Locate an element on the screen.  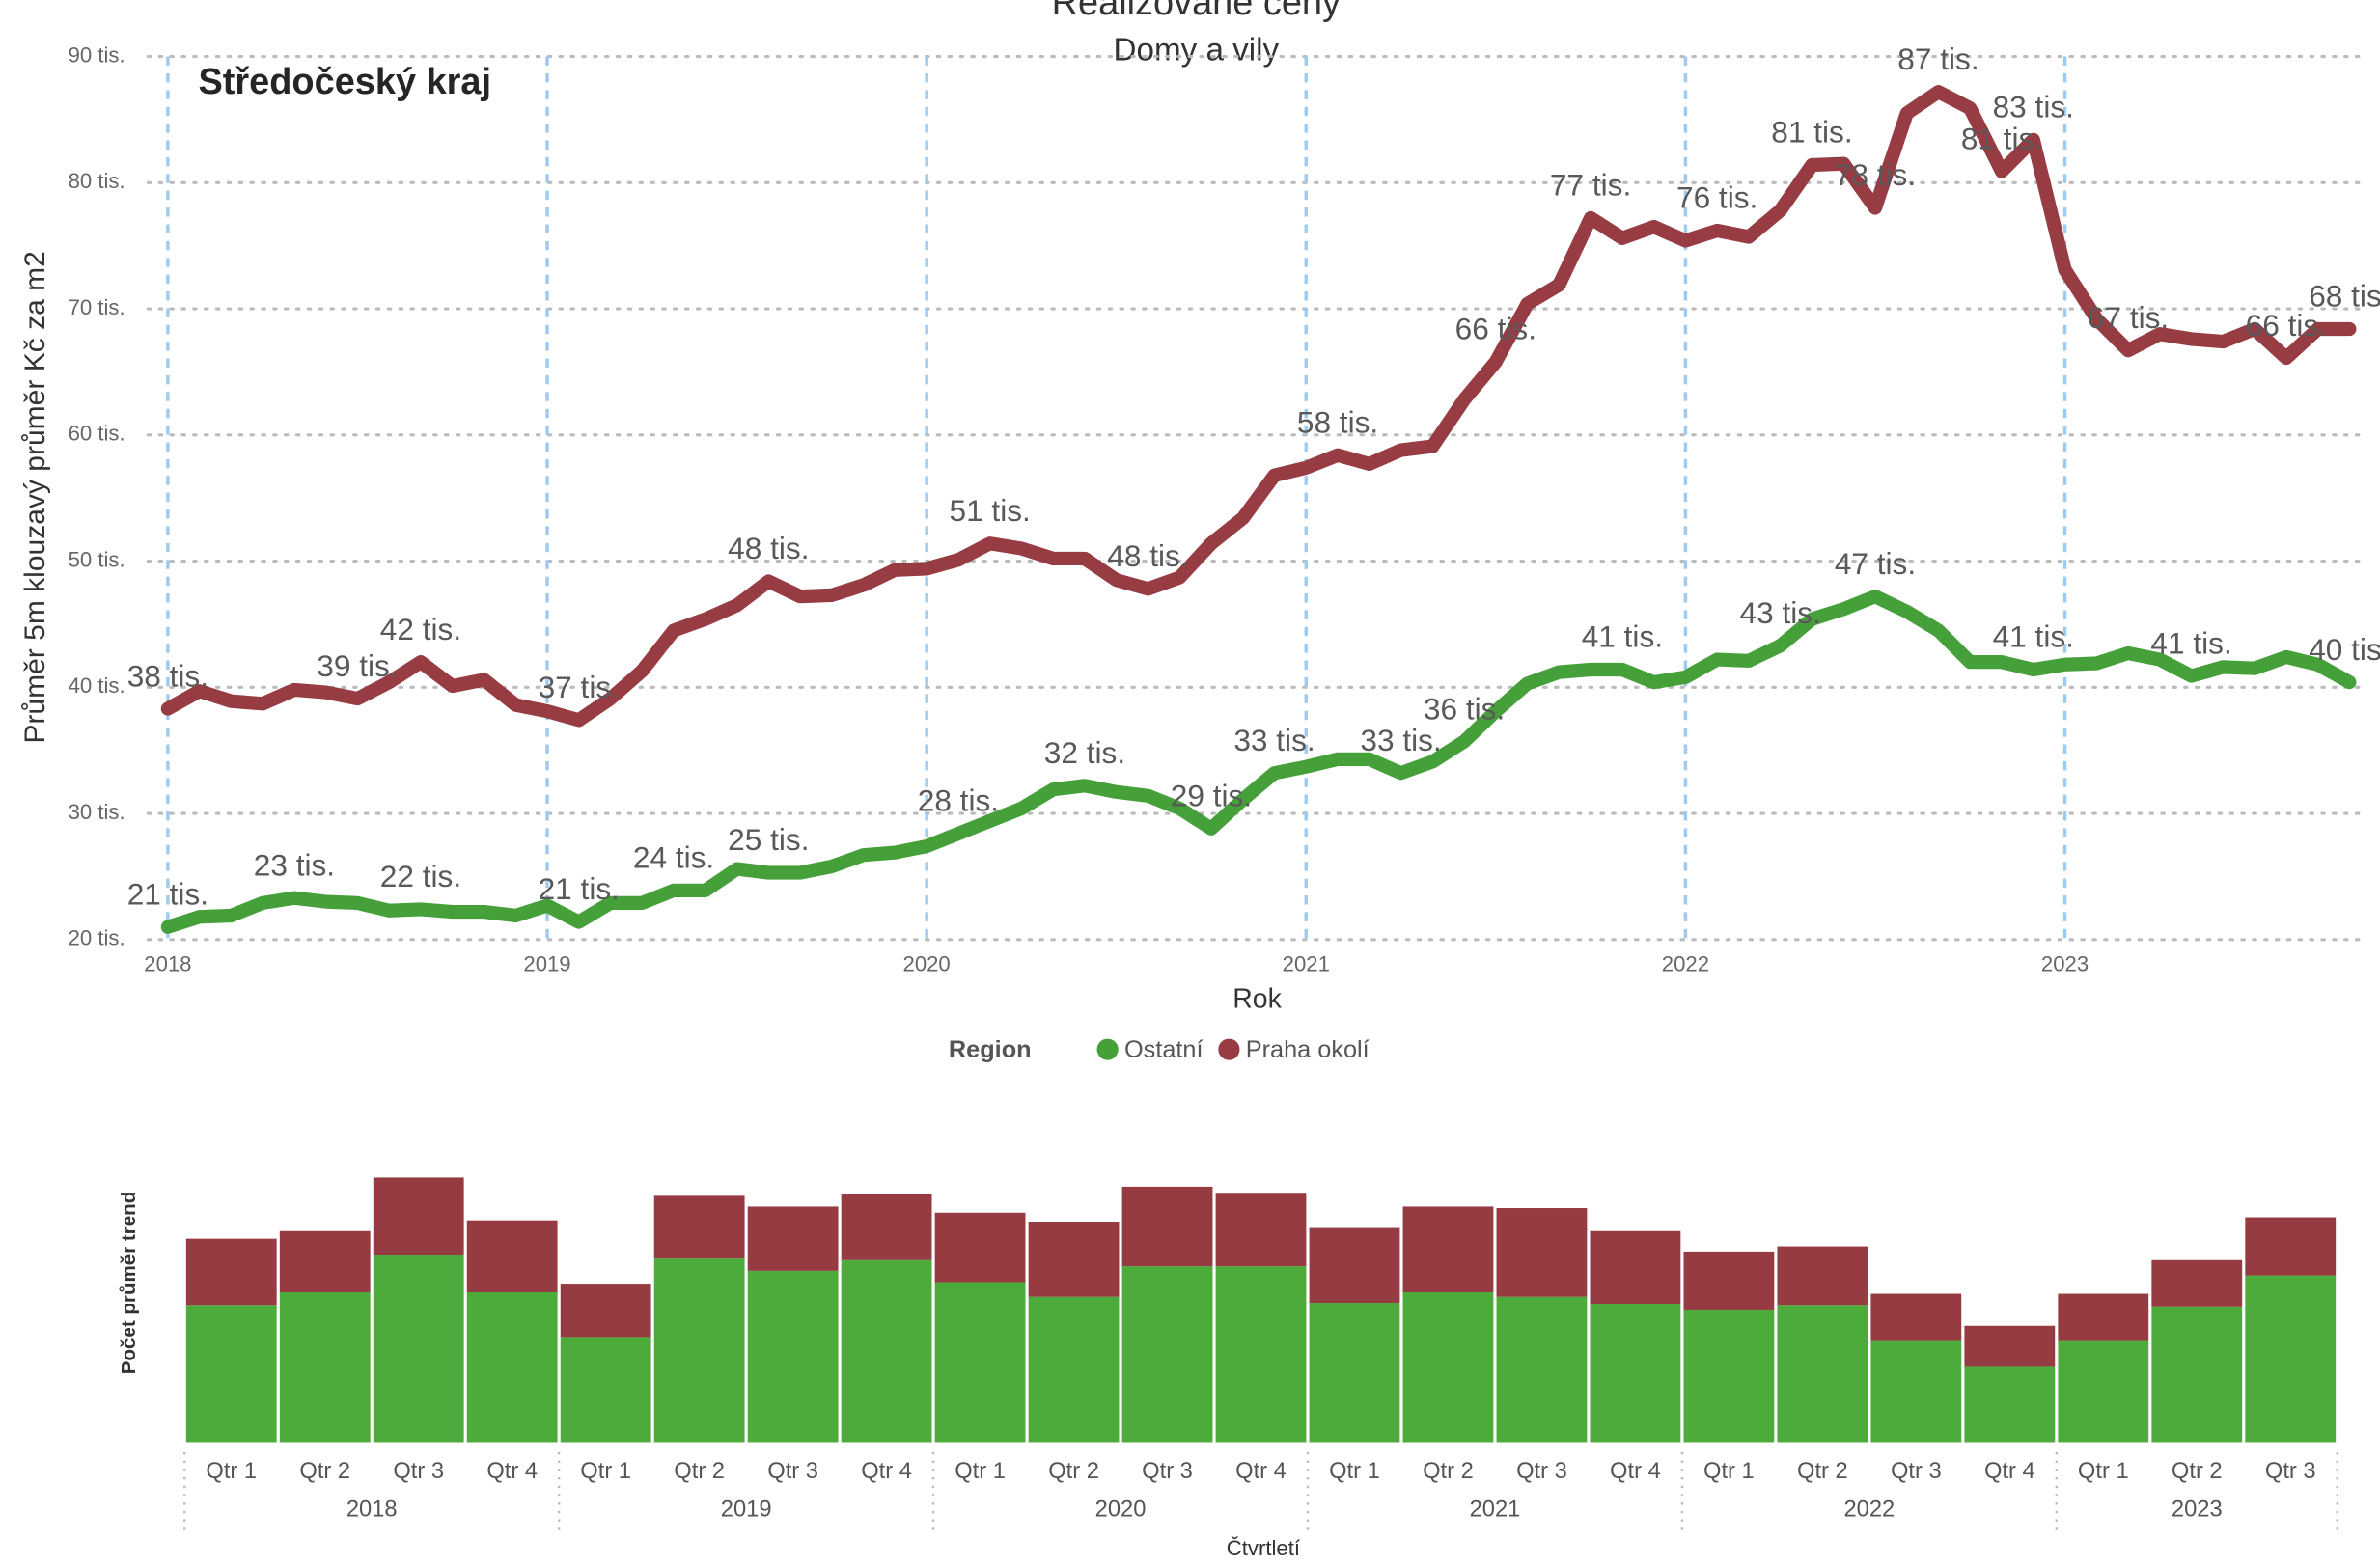
chart-title: Realizované ceny is located at coordinates (1196, 11).